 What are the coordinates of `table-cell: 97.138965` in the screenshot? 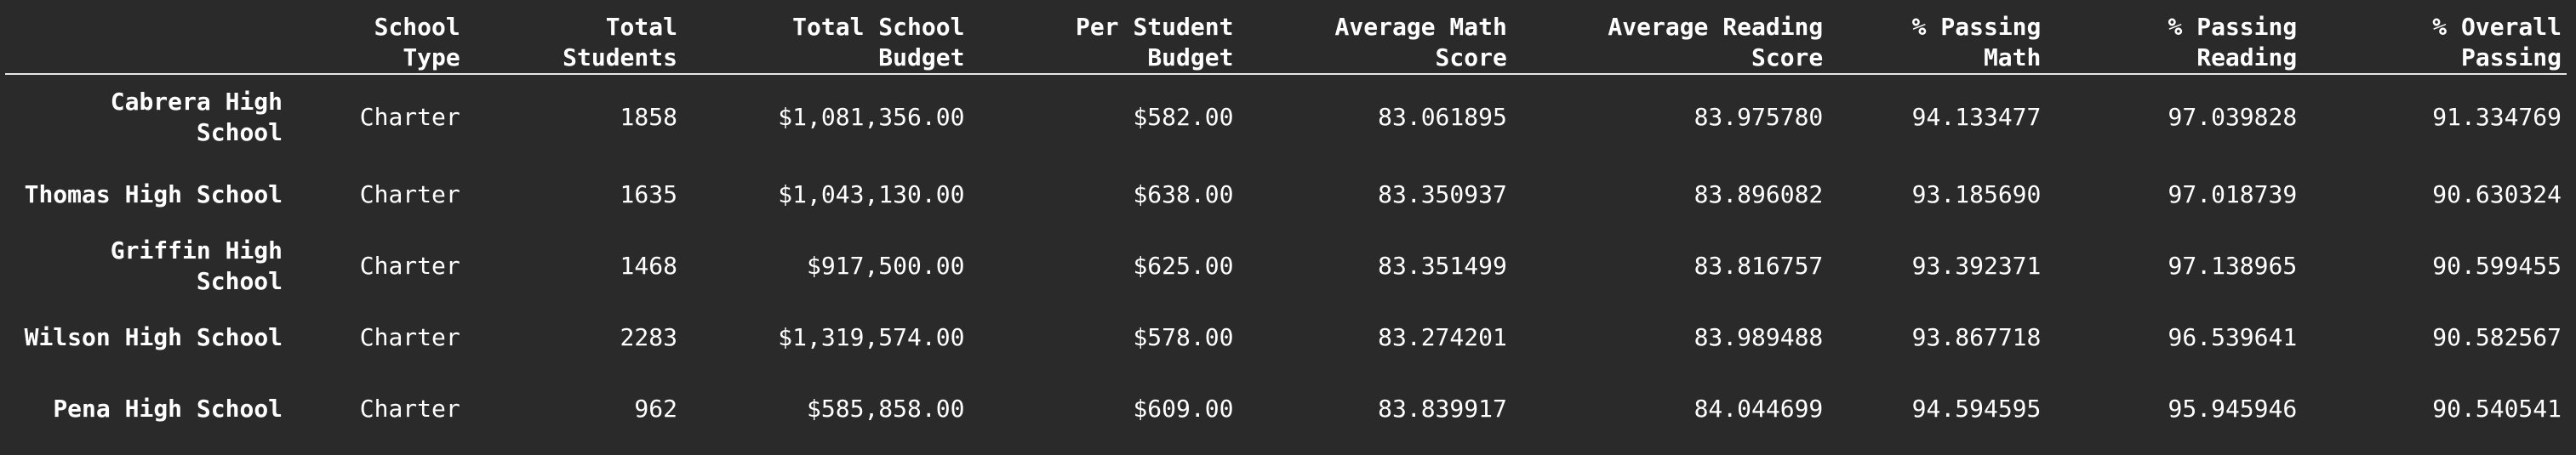 It's located at (2233, 266).